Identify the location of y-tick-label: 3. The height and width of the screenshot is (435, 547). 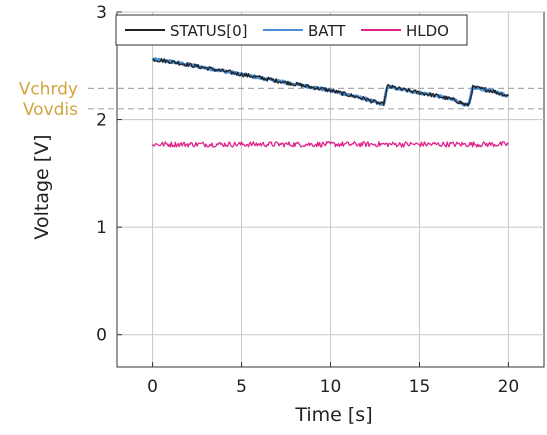
(101, 13).